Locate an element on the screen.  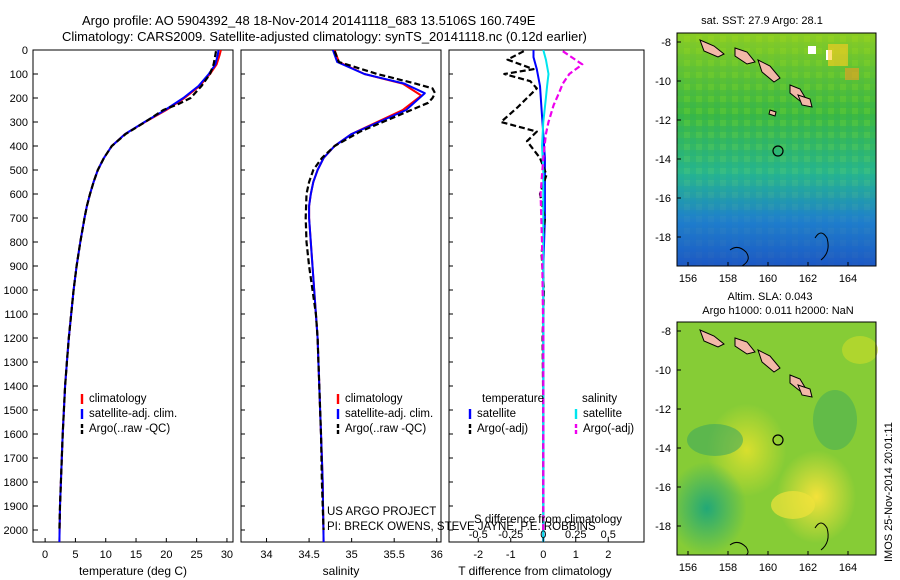
s-diff-tick-label: 0 is located at coordinates (543, 535).